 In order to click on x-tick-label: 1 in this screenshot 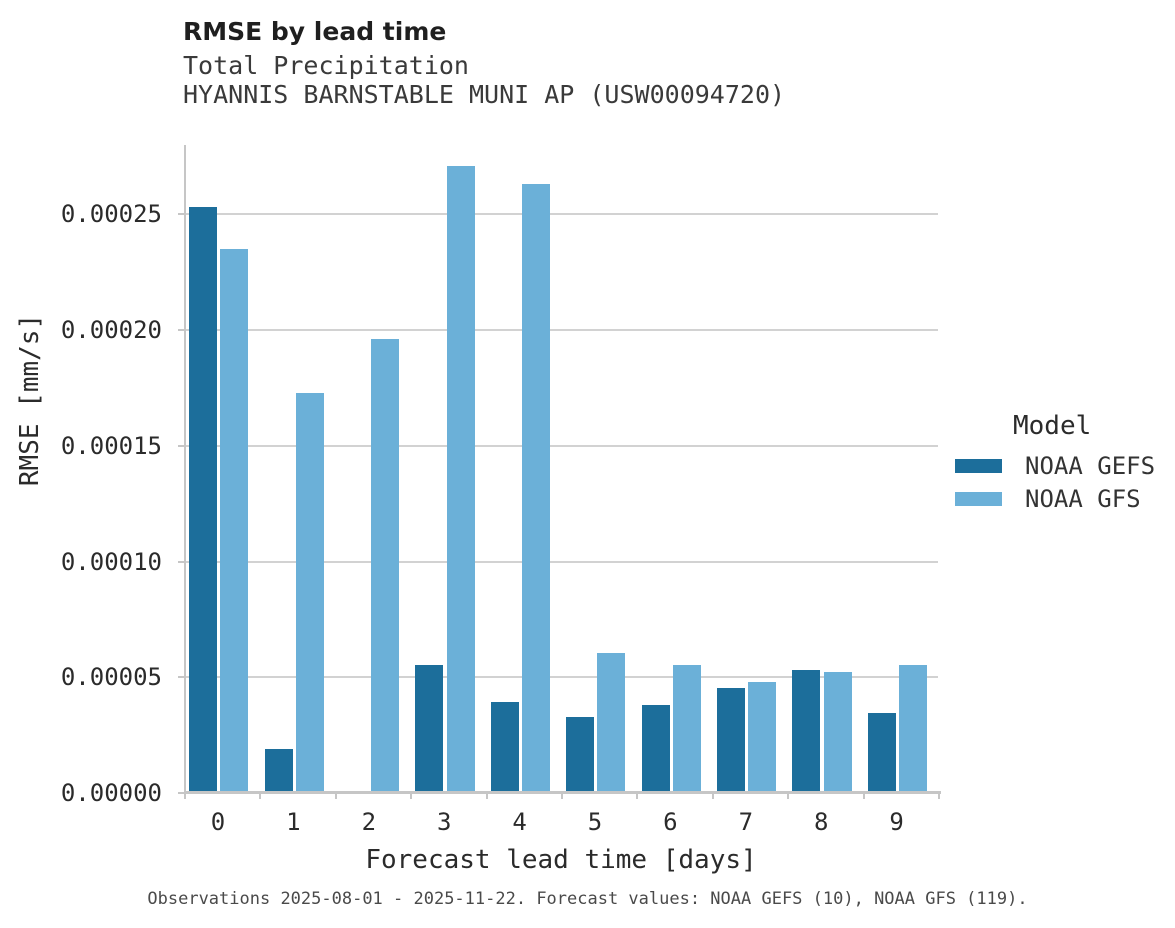, I will do `click(293, 822)`.